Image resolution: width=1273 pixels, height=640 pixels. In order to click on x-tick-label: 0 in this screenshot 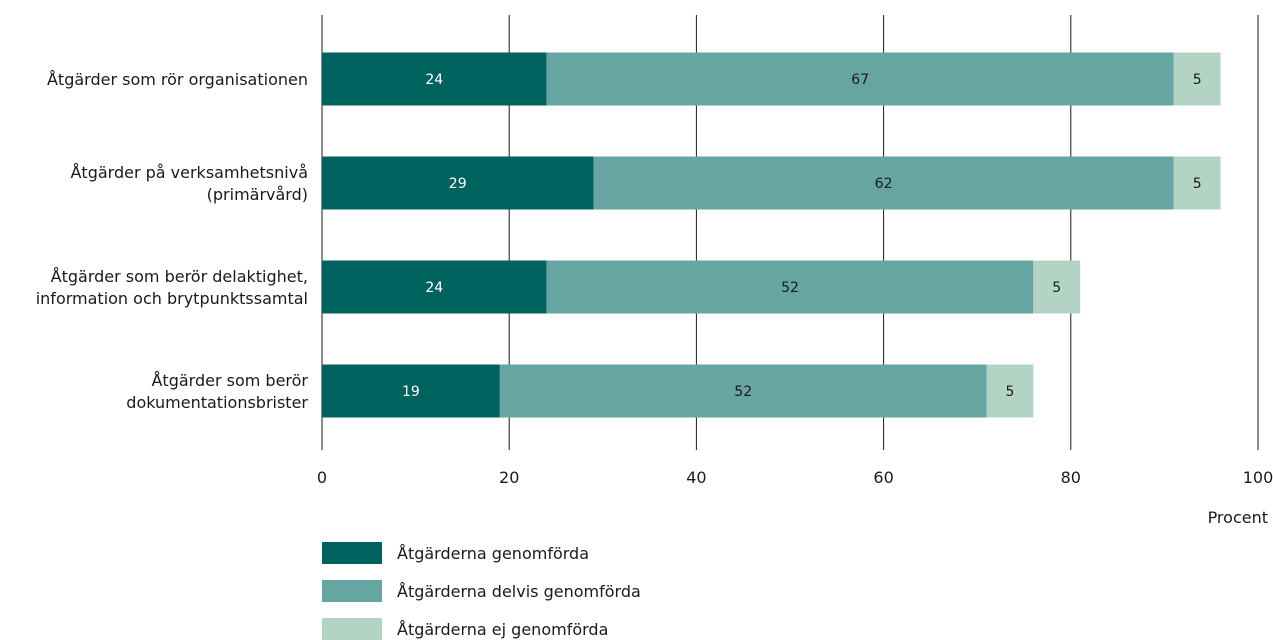, I will do `click(322, 477)`.